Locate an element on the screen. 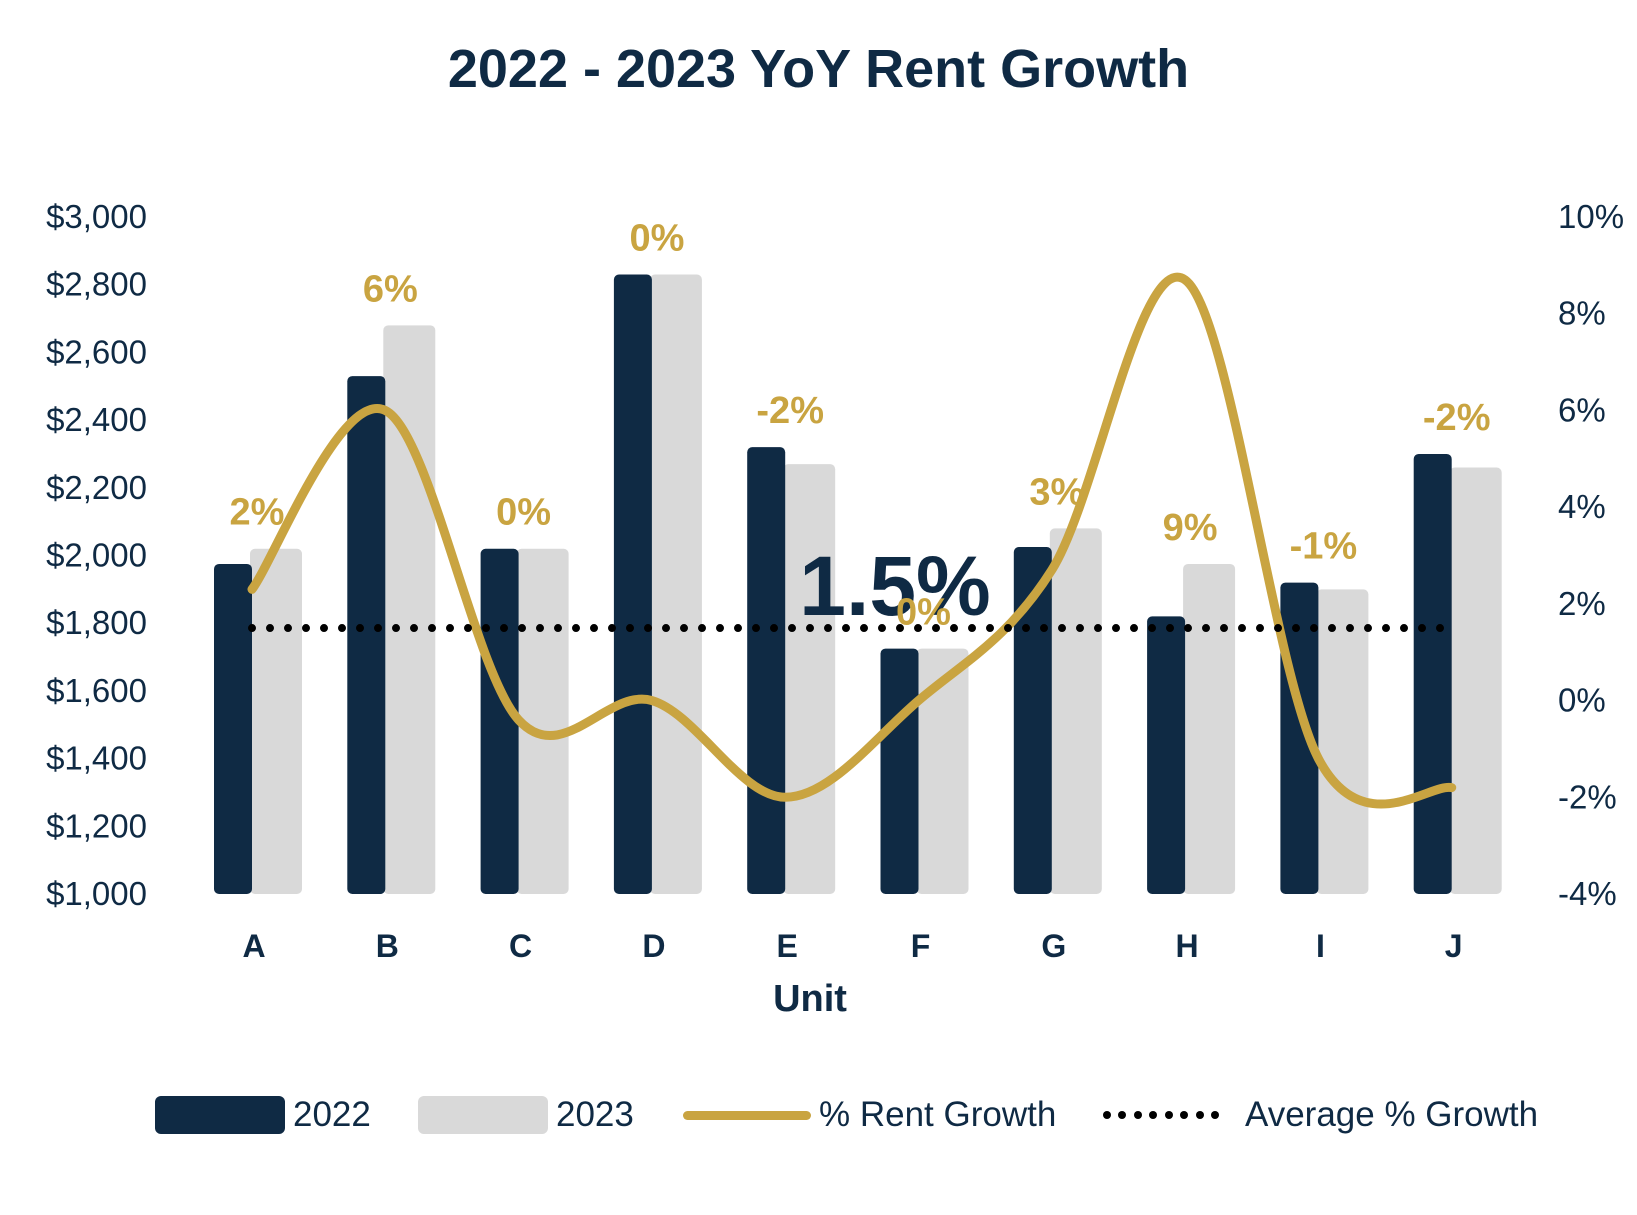 Image resolution: width=1637 pixels, height=1215 pixels. legend-swatch-average is located at coordinates (1161, 1115).